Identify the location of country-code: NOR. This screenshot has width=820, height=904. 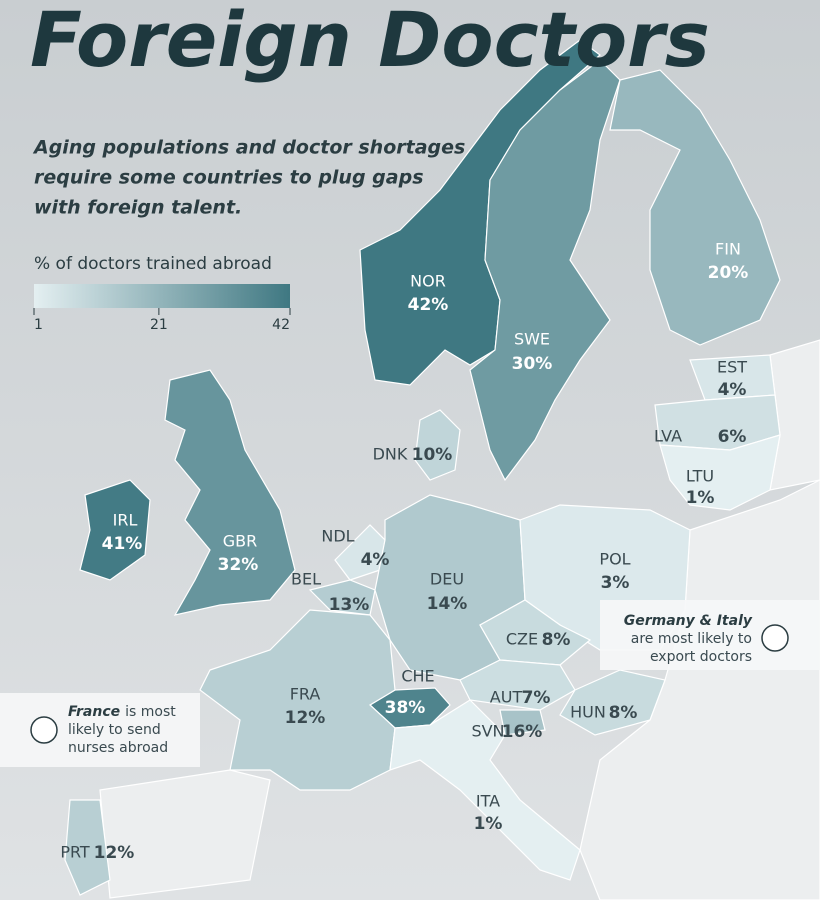
(428, 281).